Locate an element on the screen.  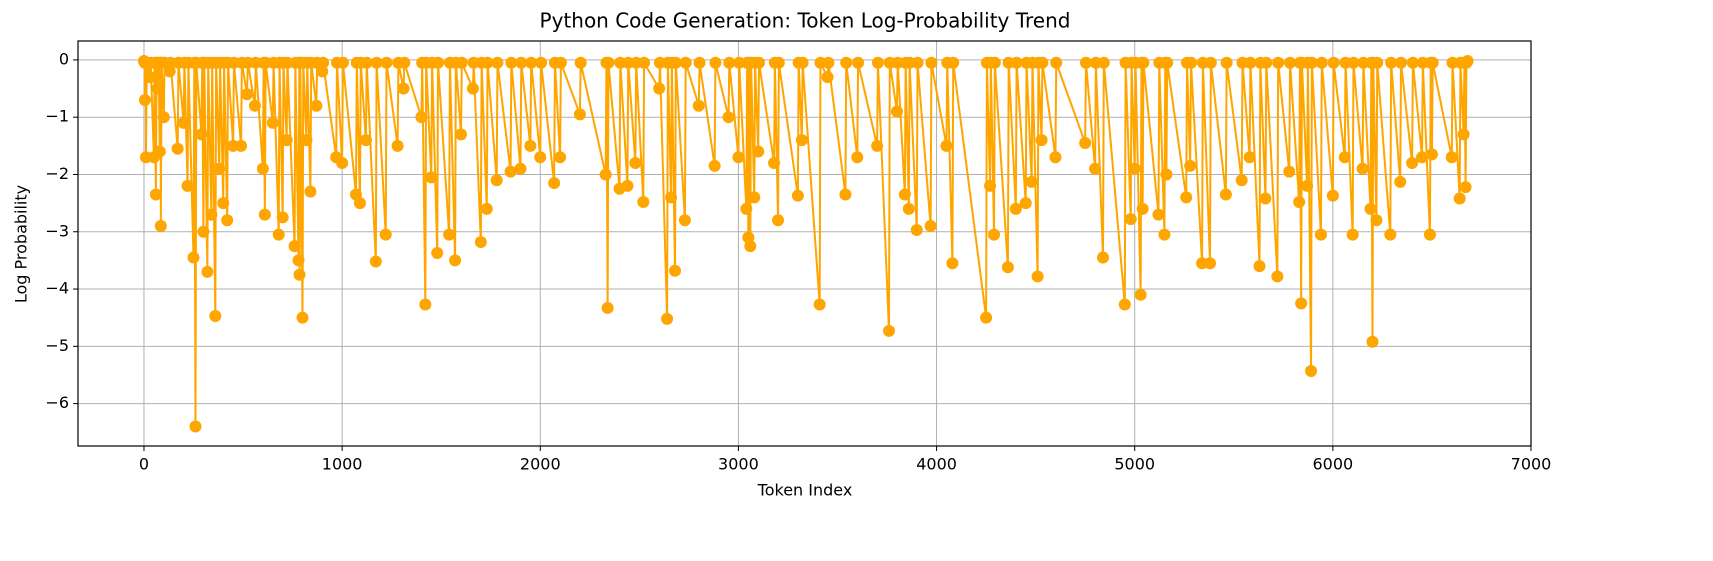
x-tick-label: 2000 is located at coordinates (540, 464).